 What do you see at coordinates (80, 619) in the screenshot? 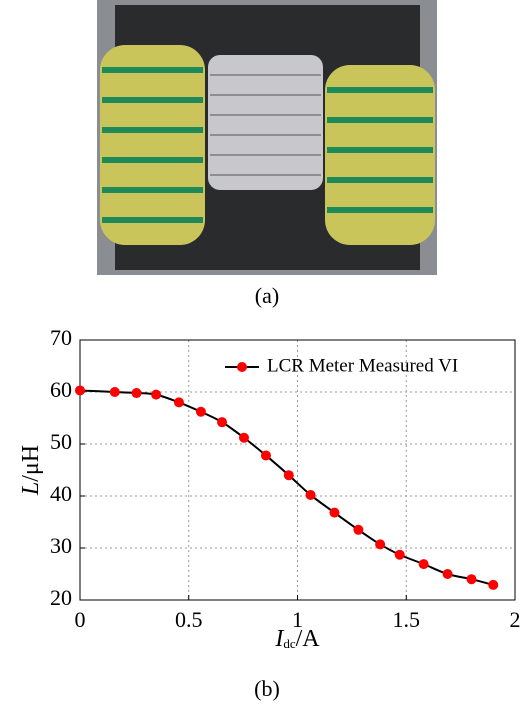
I see `x-tick-label: 0` at bounding box center [80, 619].